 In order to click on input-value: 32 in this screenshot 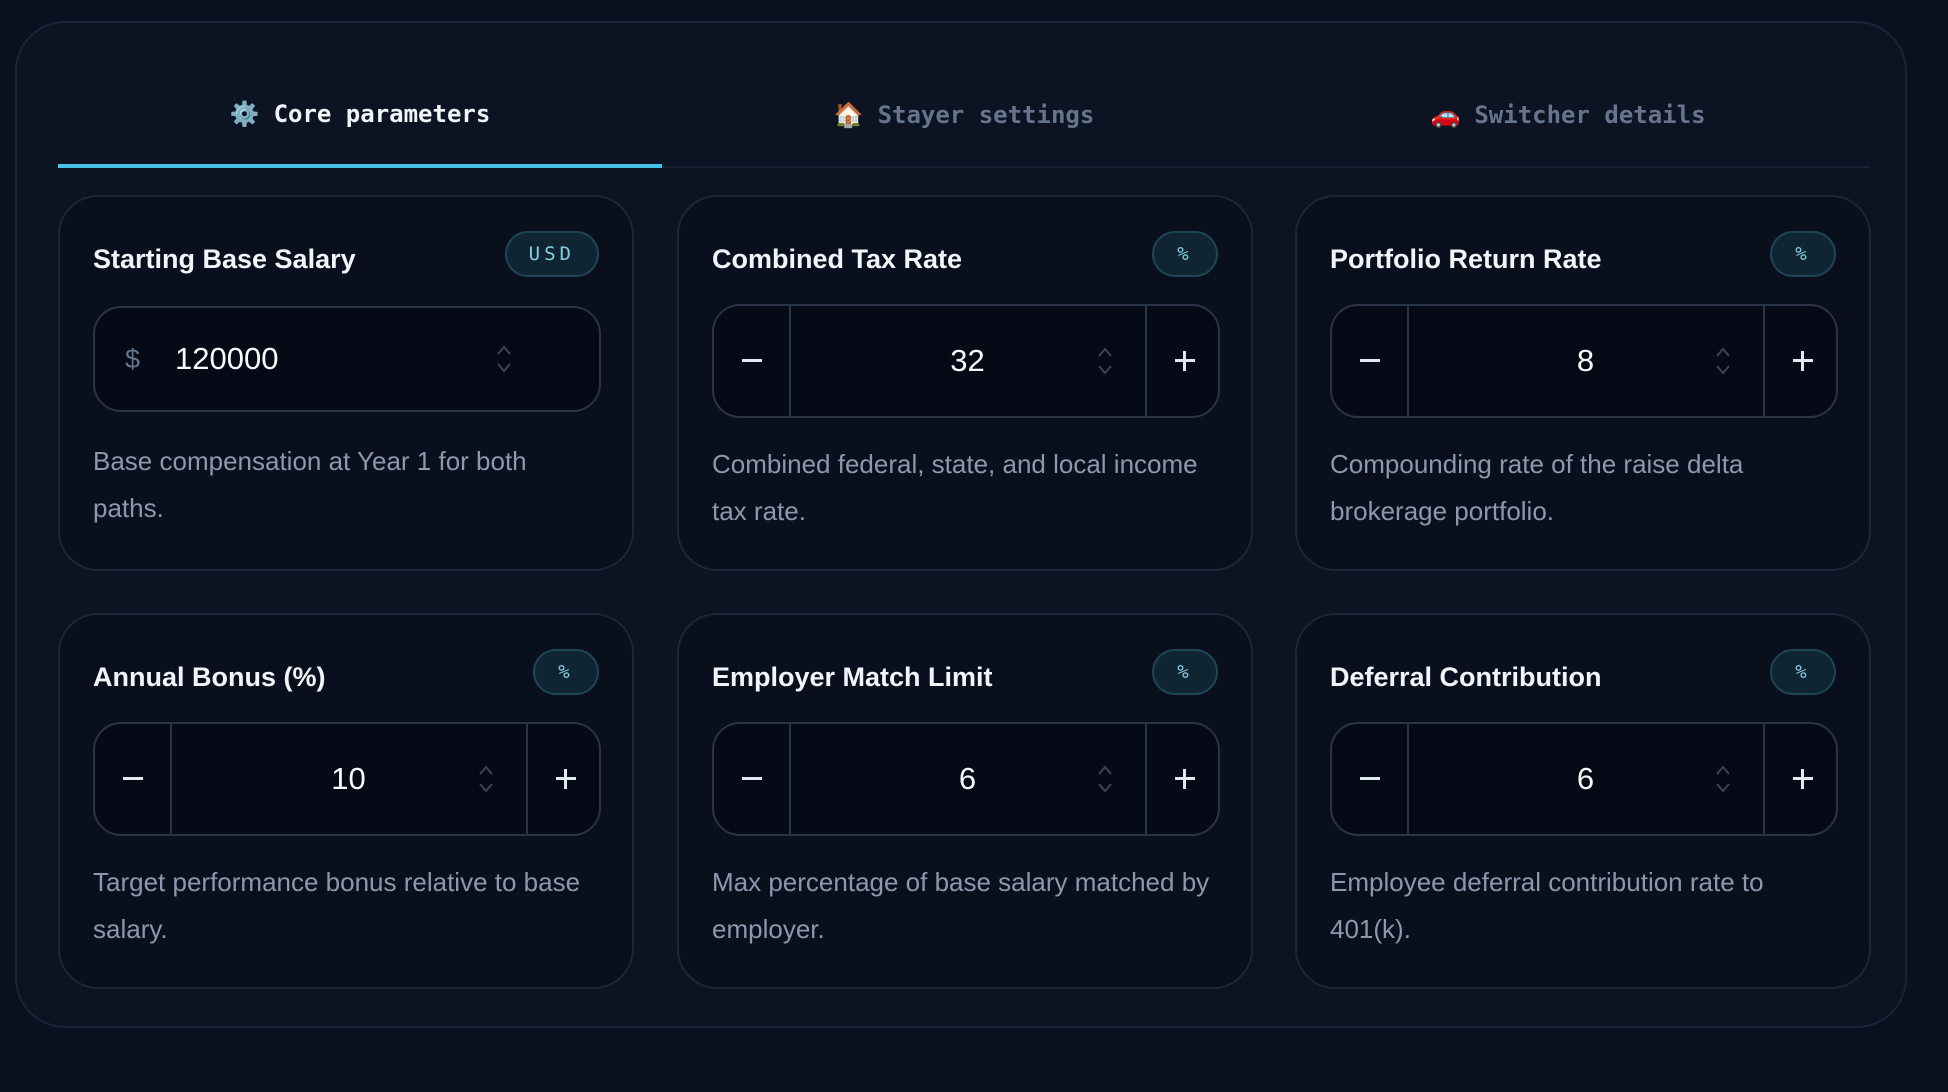, I will do `click(967, 360)`.